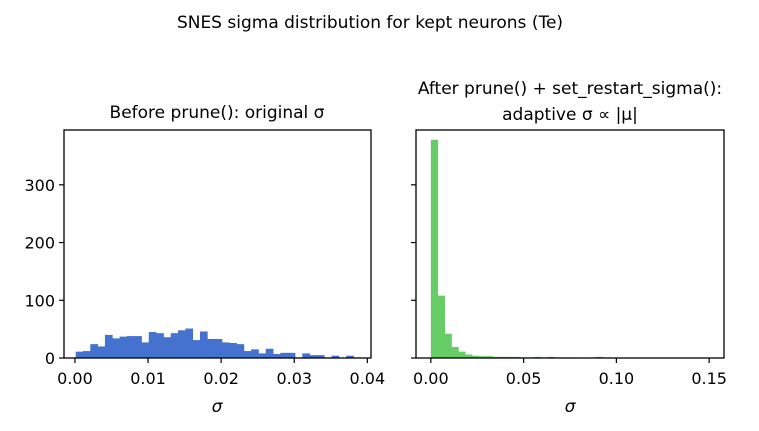 The height and width of the screenshot is (431, 759). I want to click on panel-title-after-line2: adaptive σ ∝ |μ|, so click(570, 115).